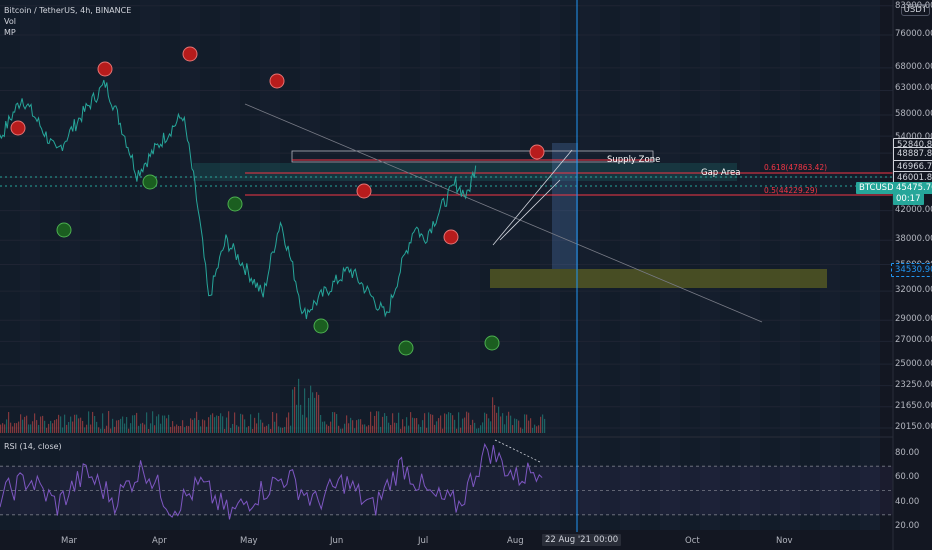 The image size is (932, 550). Describe the element at coordinates (472, 156) in the screenshot. I see `supply-zone-box` at that location.